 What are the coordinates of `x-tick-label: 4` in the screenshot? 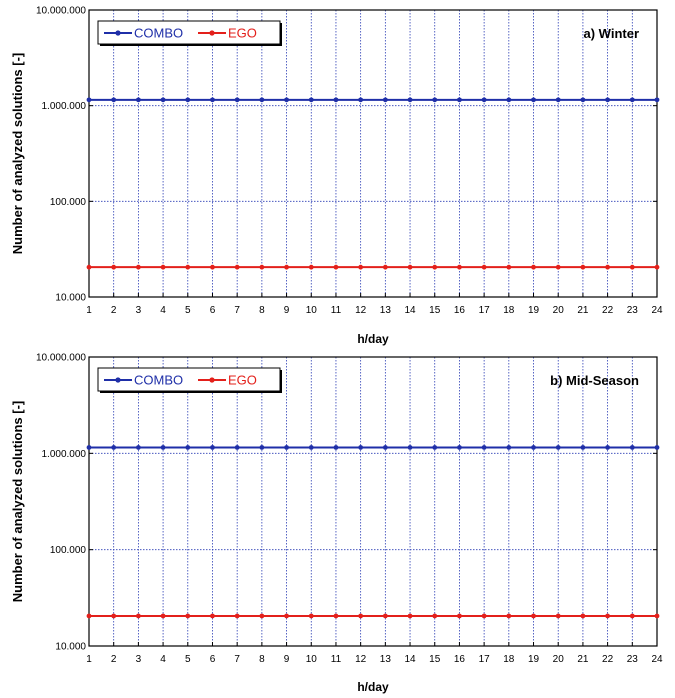 It's located at (163, 310).